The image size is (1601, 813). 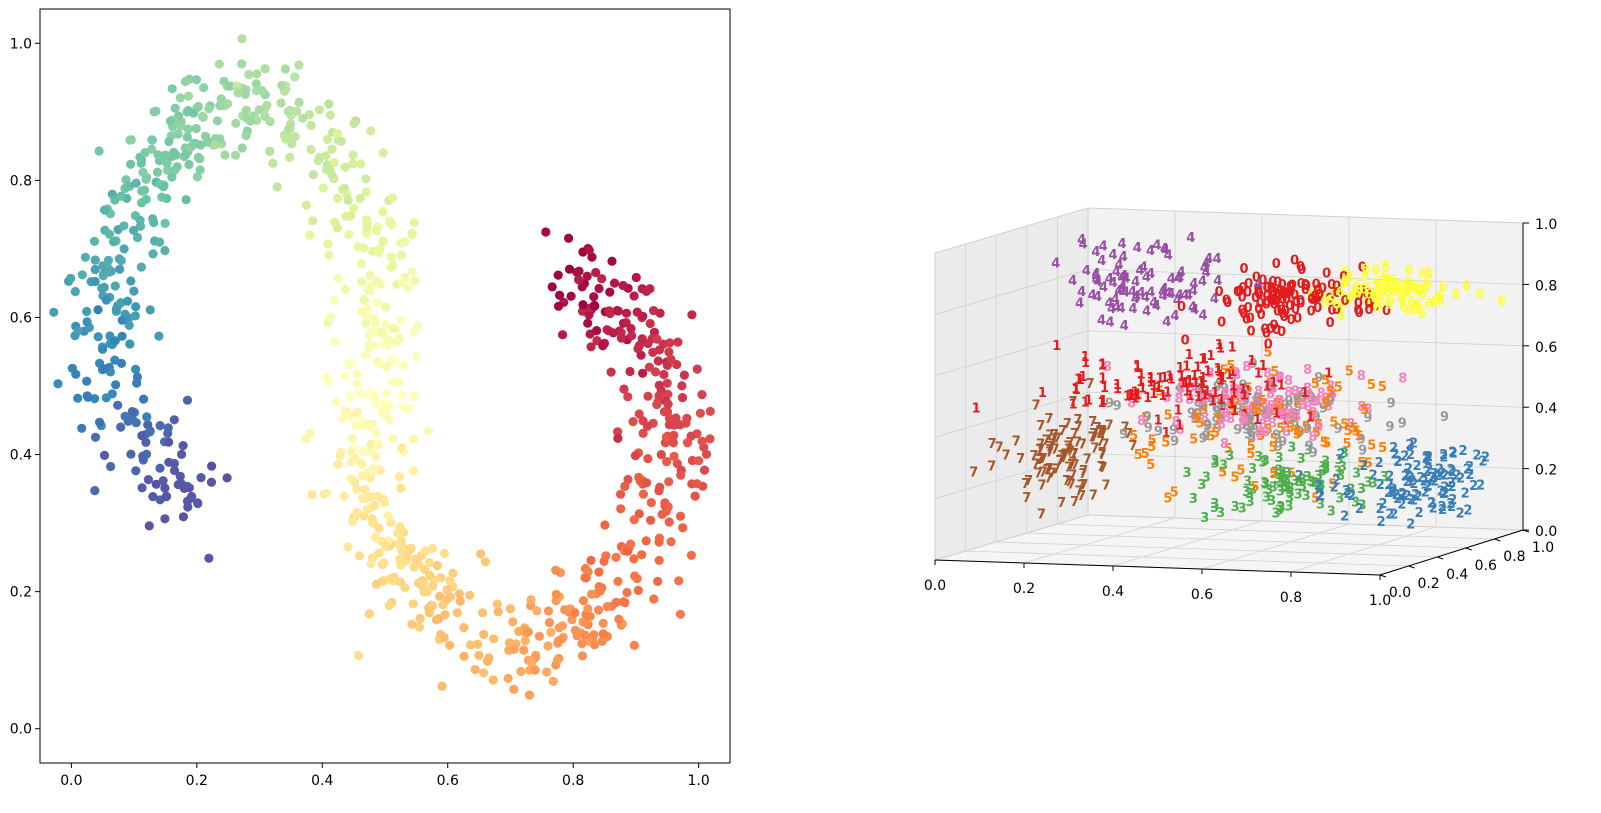 I want to click on z3d-tick-label: 0.6, so click(x=1546, y=348).